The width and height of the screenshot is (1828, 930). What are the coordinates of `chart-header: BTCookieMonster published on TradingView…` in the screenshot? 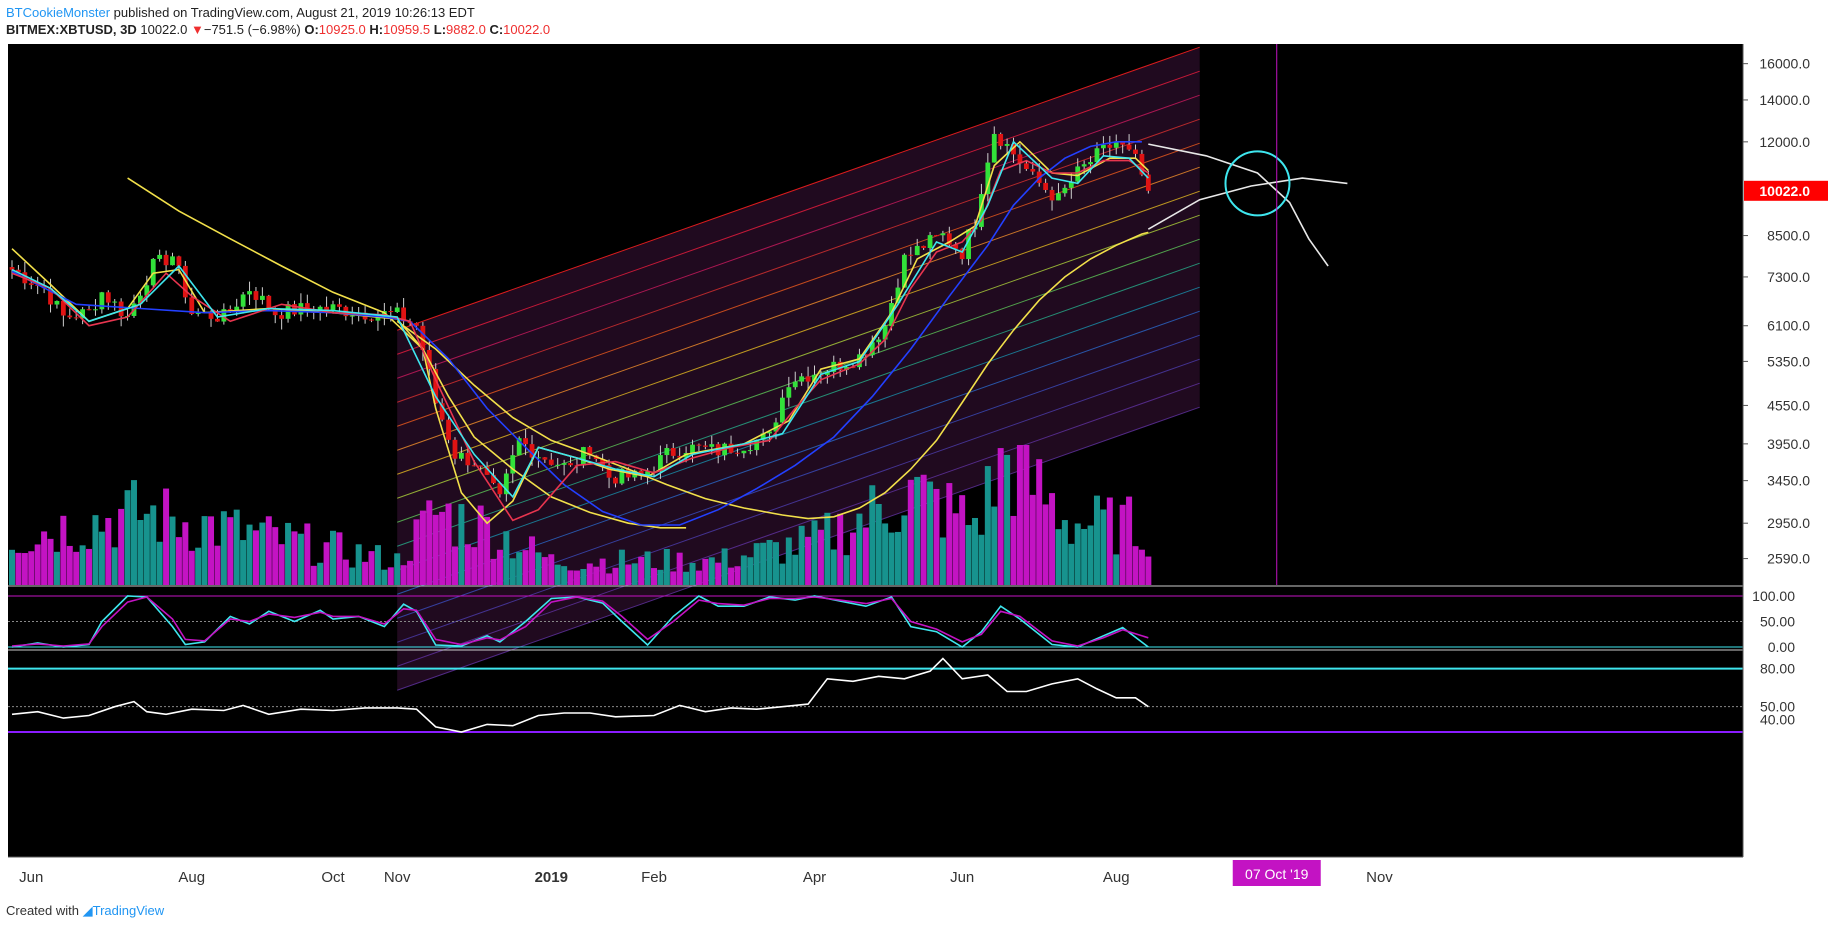 It's located at (914, 22).